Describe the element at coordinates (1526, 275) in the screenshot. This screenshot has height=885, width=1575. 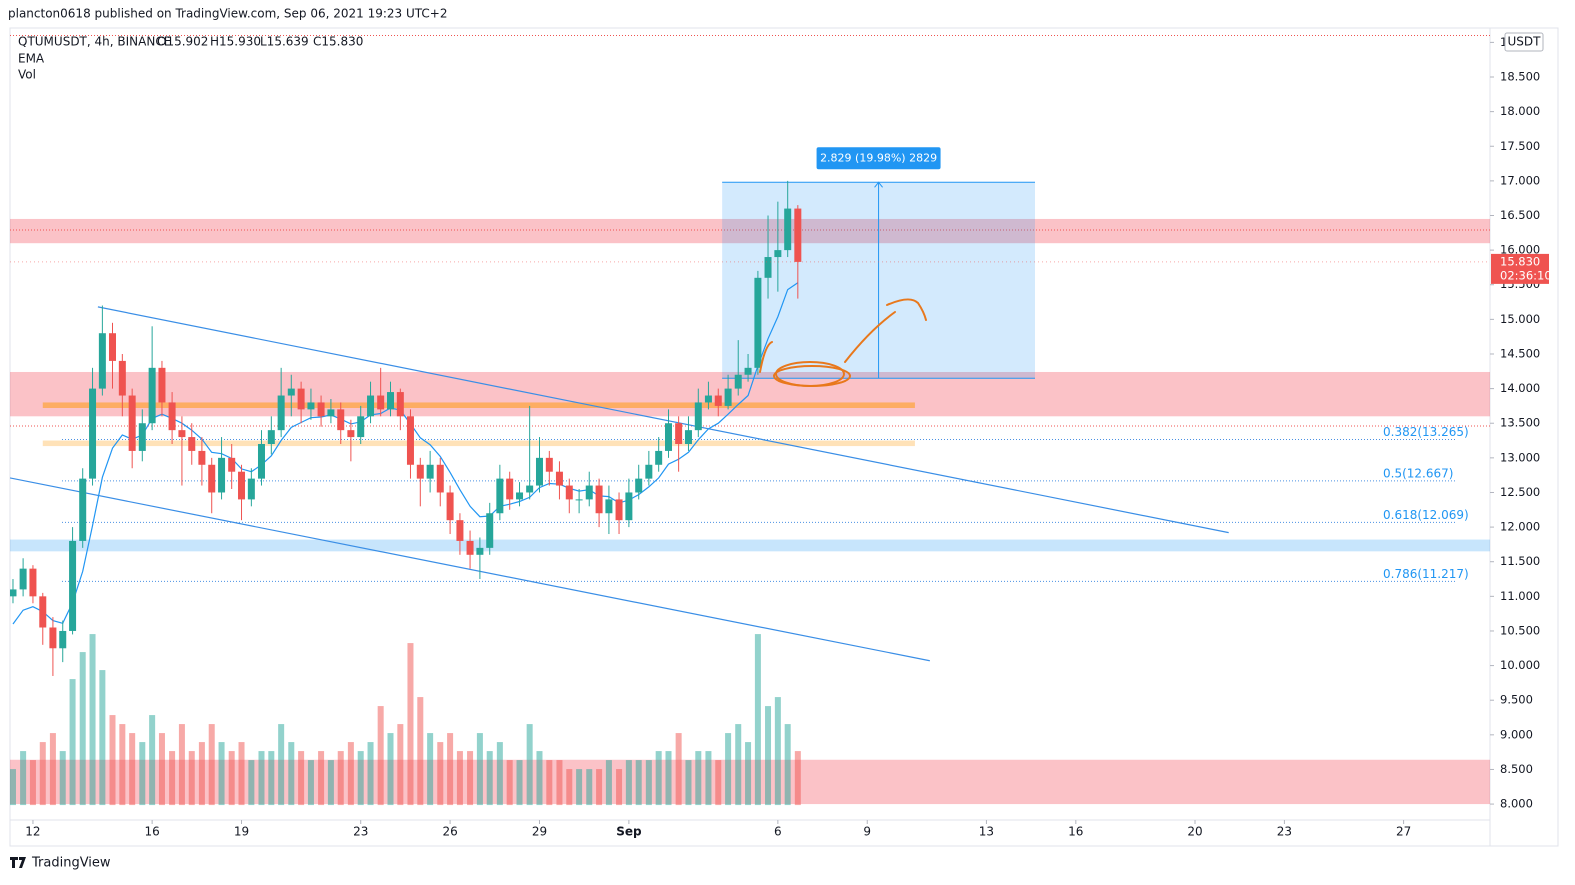
I see `countdown: 02:36:10` at that location.